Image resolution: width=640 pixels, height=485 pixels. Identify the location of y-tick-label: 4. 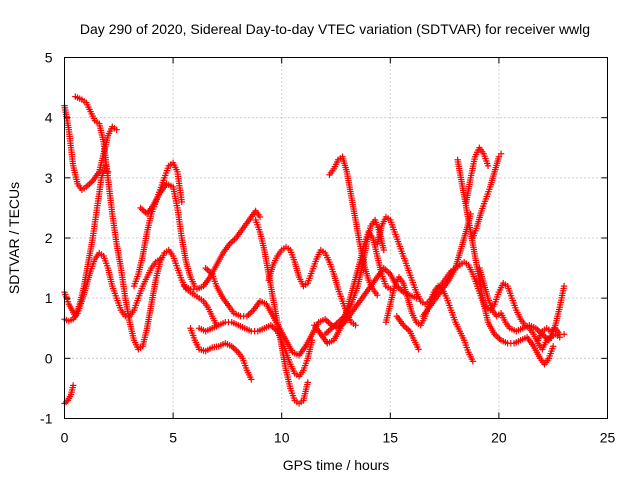
(49, 118).